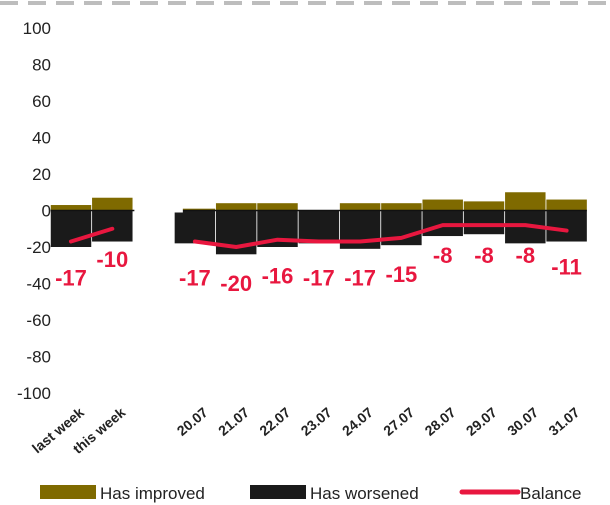 The width and height of the screenshot is (610, 505). I want to click on y-tick-label: 60, so click(41, 101).